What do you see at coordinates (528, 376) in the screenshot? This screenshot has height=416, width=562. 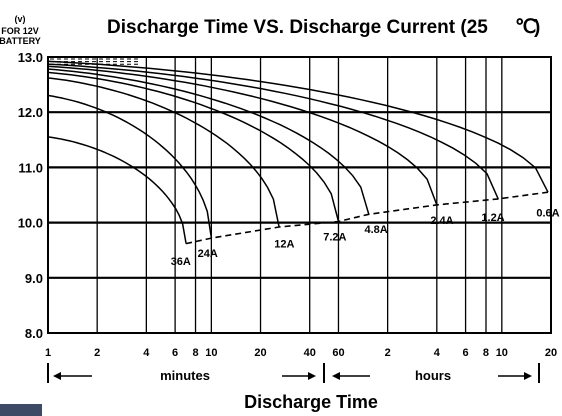 I see `hours-right-arrowhead` at bounding box center [528, 376].